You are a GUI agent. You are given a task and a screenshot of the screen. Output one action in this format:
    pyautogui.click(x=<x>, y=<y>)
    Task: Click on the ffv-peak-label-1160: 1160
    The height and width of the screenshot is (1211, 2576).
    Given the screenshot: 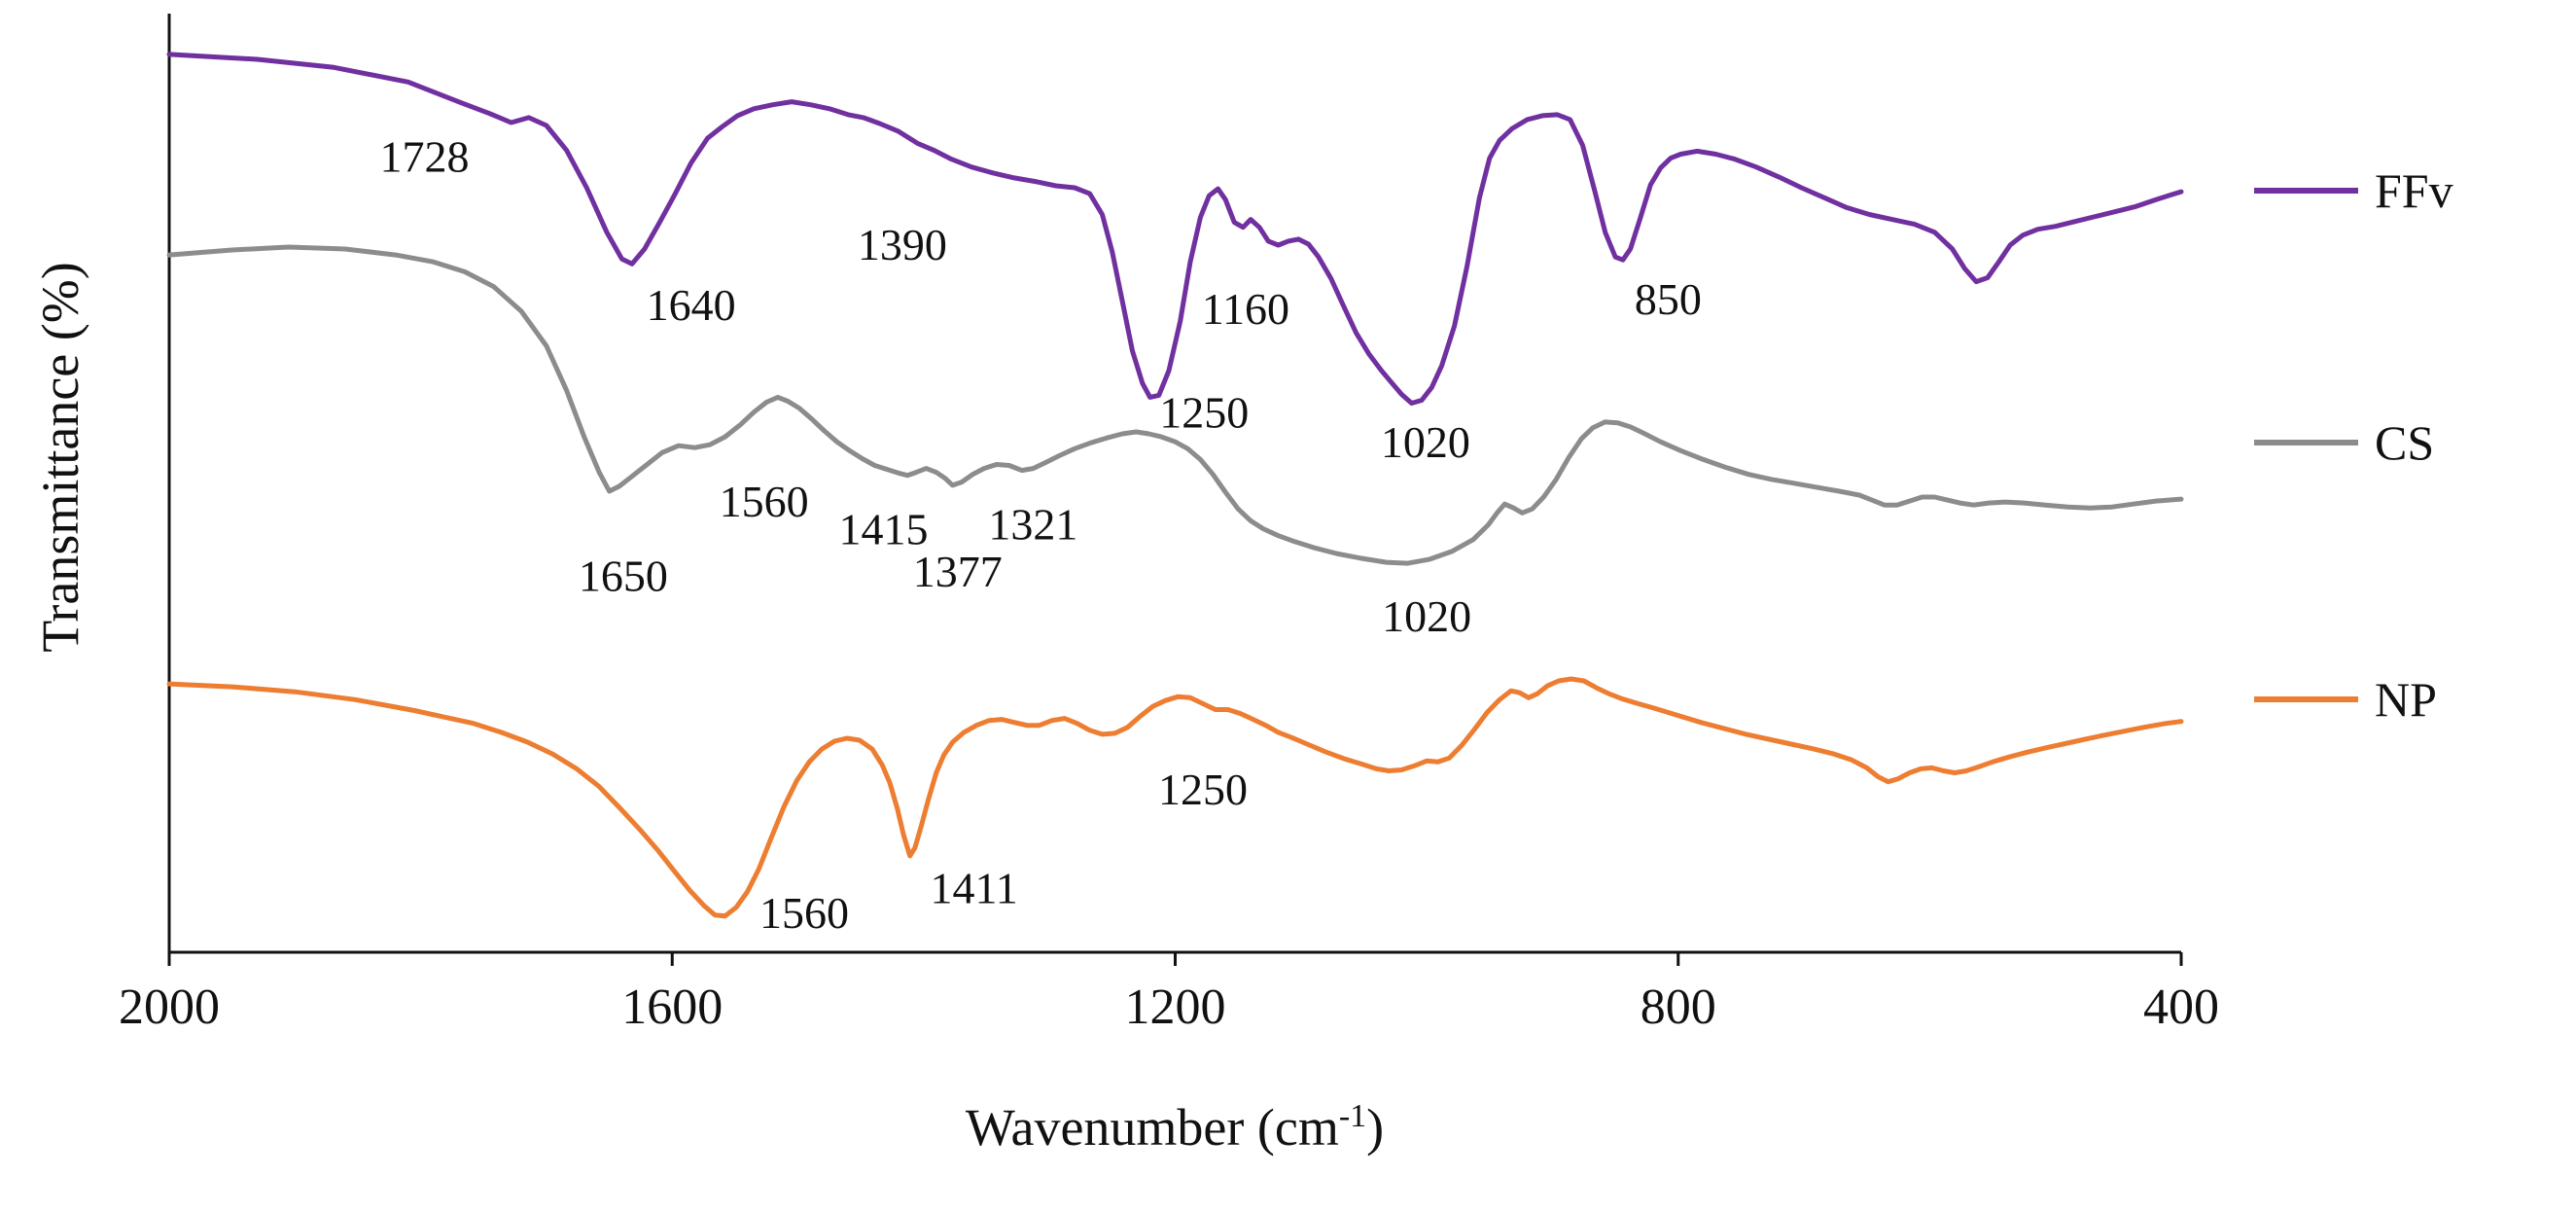 What is the action you would take?
    pyautogui.click(x=1246, y=309)
    